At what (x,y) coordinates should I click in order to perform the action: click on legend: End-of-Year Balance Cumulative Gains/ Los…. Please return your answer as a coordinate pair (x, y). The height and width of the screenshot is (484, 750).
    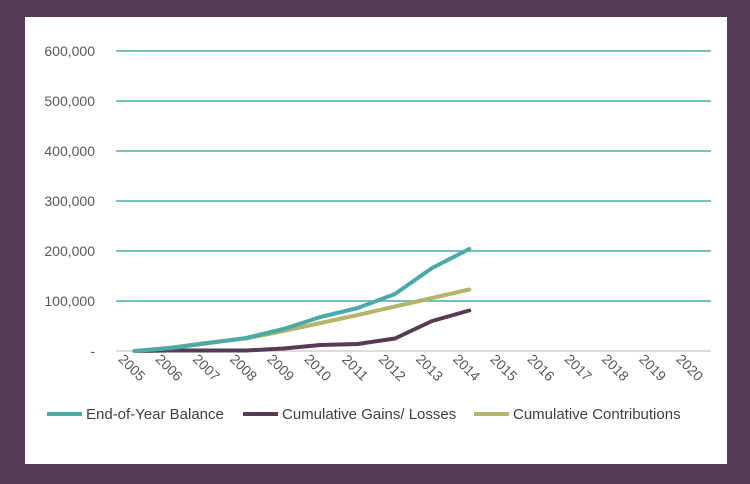
    Looking at the image, I should click on (364, 414).